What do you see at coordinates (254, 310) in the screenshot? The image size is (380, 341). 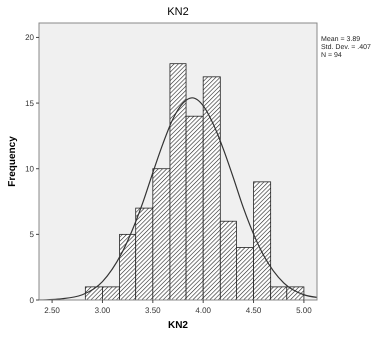 I see `x-tick-label: 4.50` at bounding box center [254, 310].